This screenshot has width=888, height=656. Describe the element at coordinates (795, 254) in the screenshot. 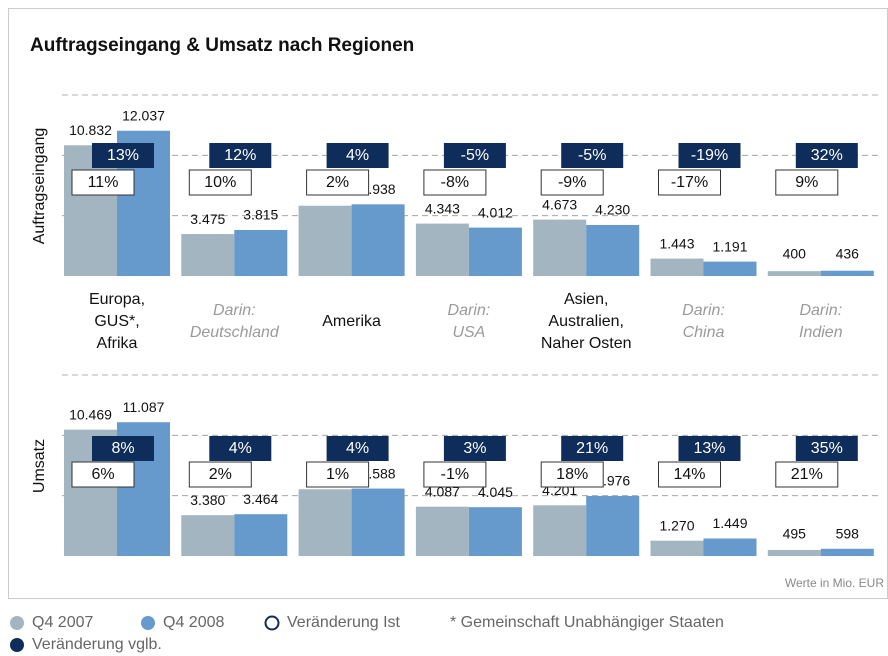

I see `value-label: 400` at that location.